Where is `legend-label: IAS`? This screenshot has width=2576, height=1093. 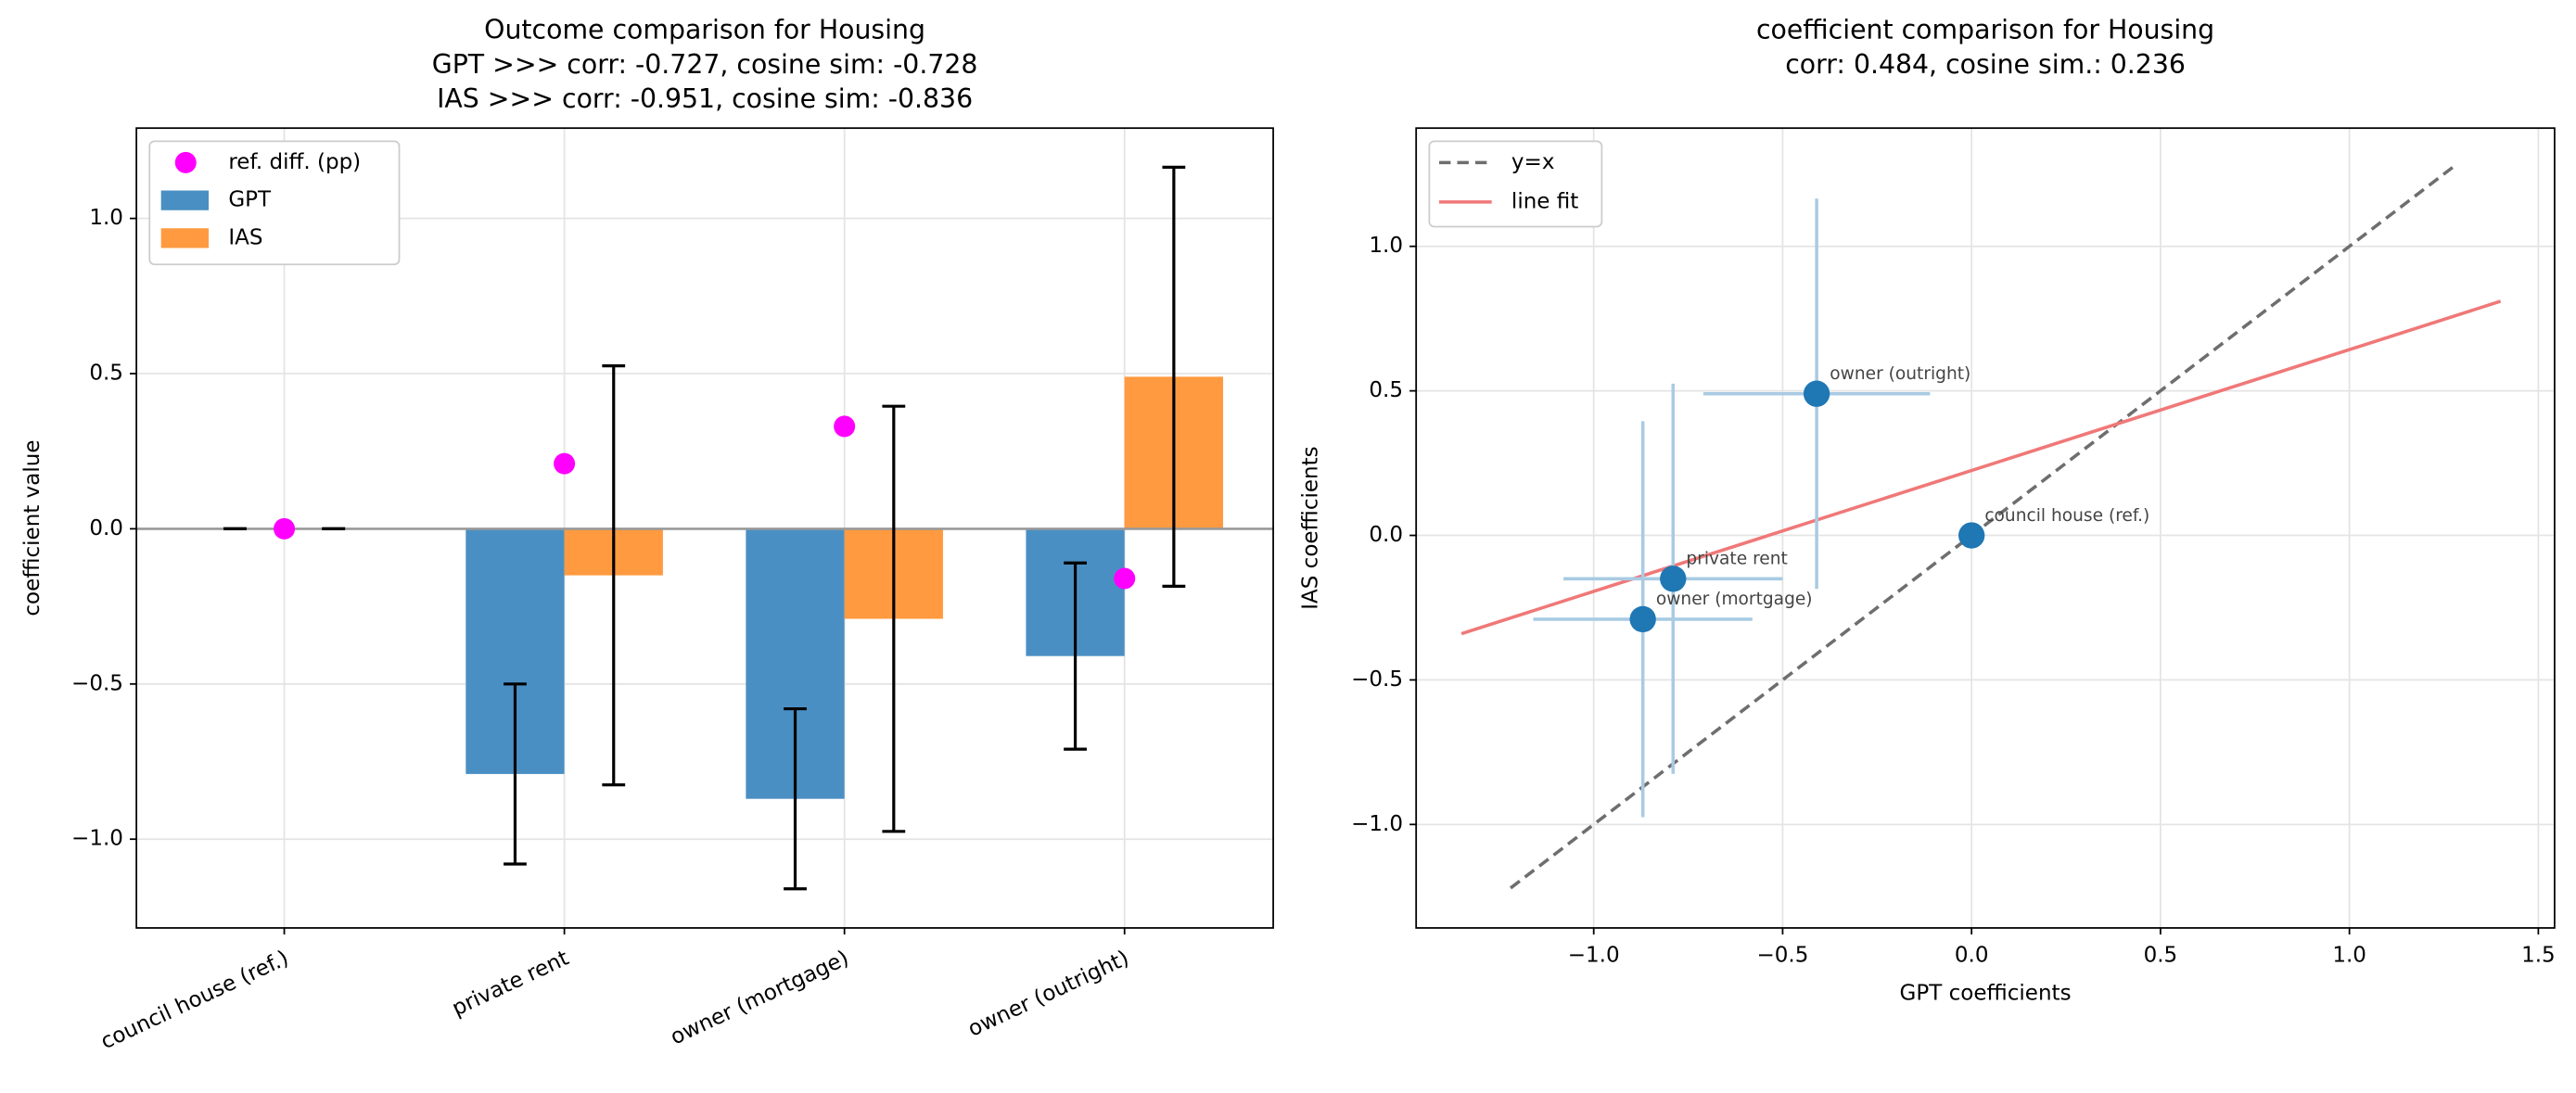 legend-label: IAS is located at coordinates (245, 237).